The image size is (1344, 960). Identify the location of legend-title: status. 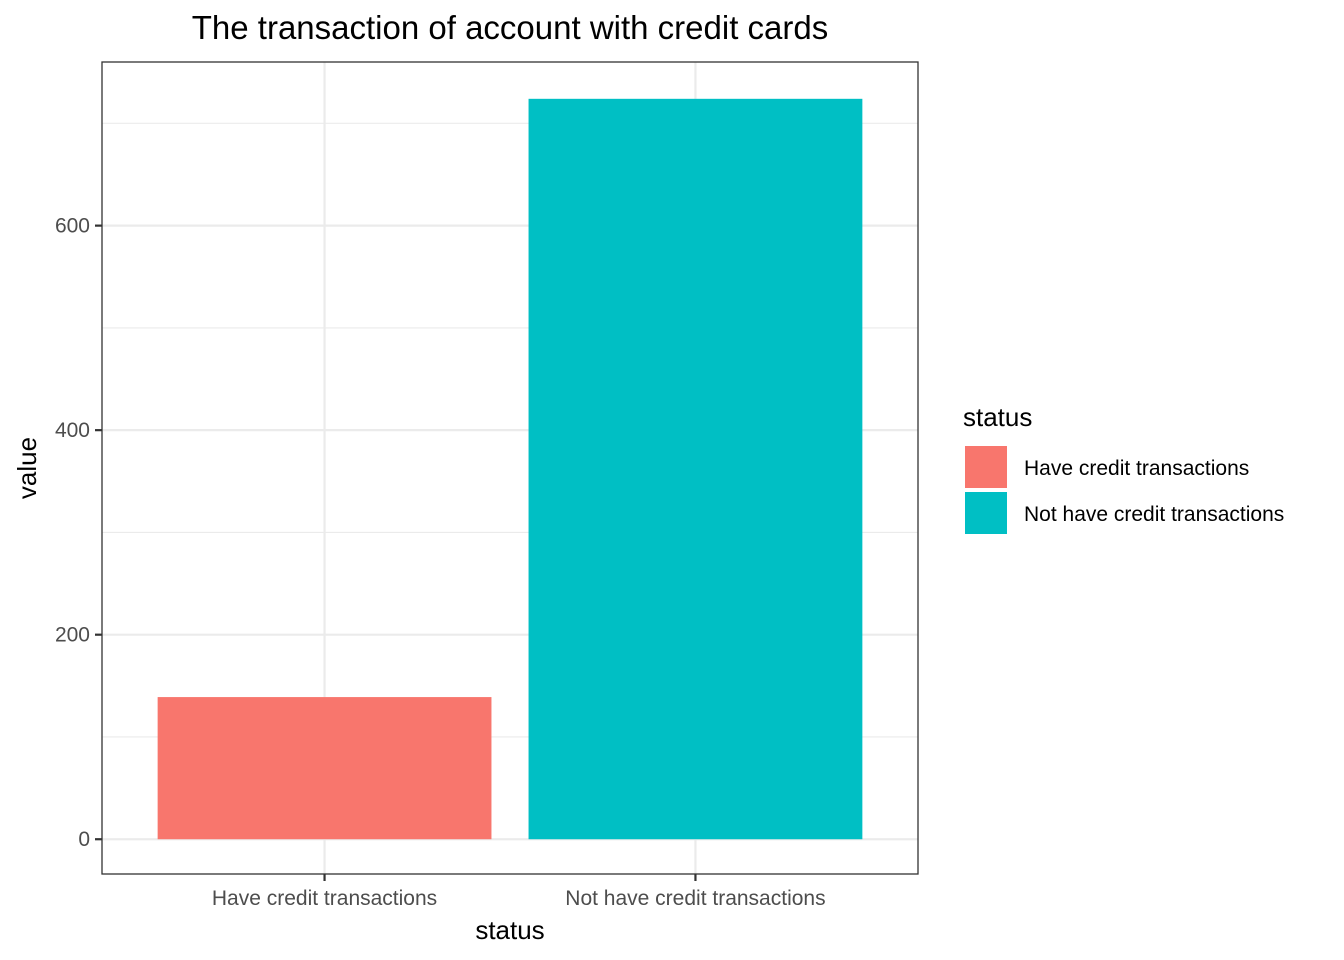
(997, 417).